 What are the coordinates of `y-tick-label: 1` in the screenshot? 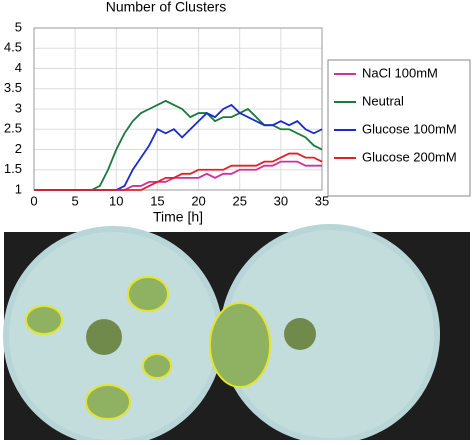 It's located at (18, 188).